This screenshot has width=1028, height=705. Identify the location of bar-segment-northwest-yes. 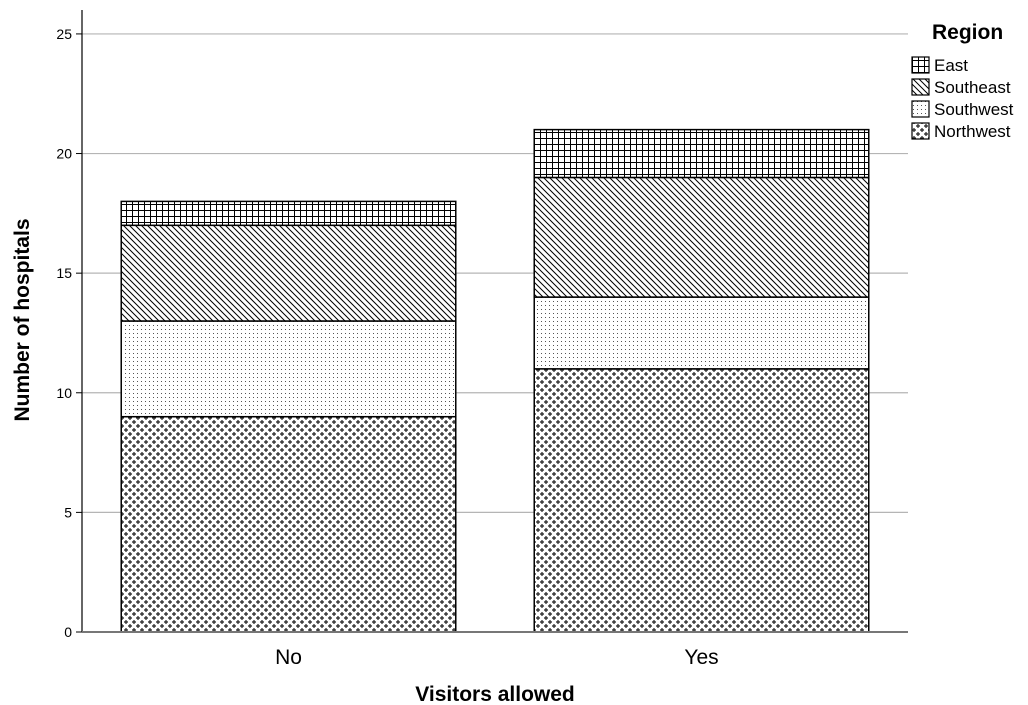
(701, 500).